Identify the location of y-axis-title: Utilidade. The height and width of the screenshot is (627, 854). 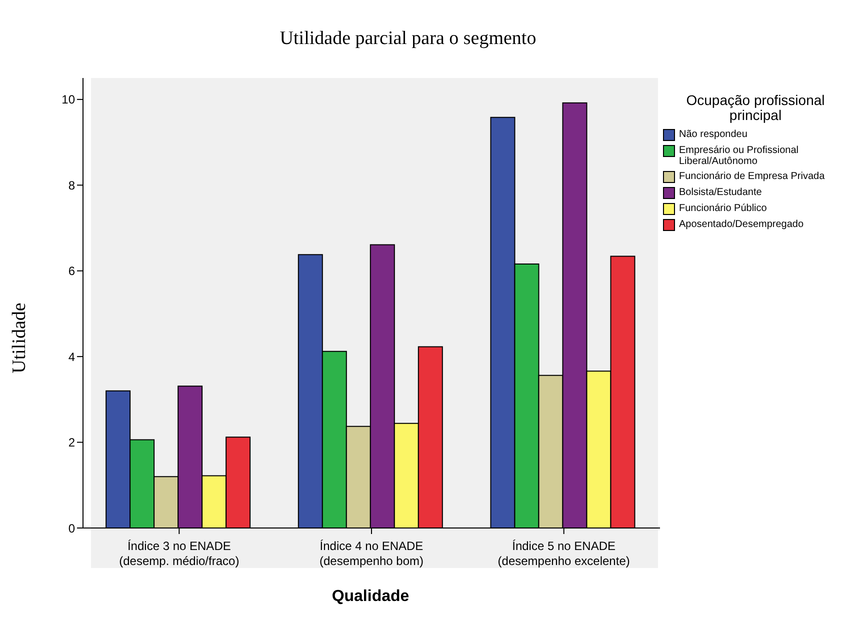
(20, 338).